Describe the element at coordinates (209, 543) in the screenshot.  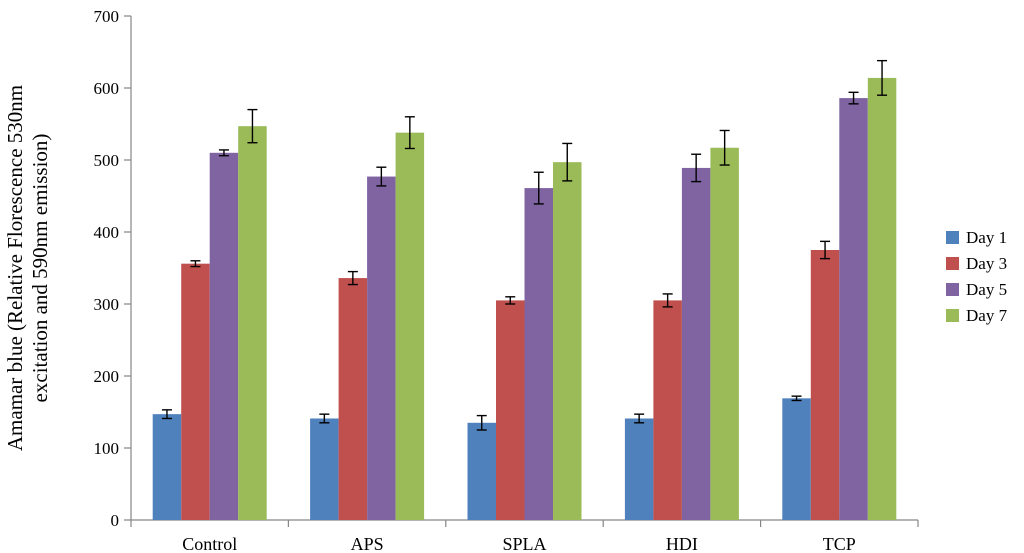
I see `x-tick-label: Control` at that location.